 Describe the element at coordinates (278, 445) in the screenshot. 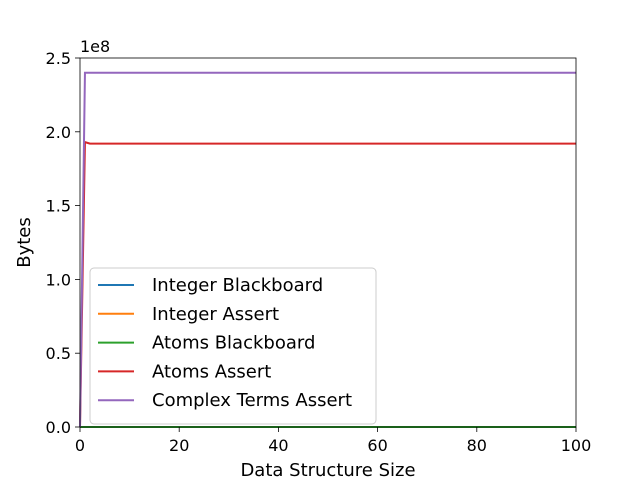

I see `x-tick-label: 40` at that location.